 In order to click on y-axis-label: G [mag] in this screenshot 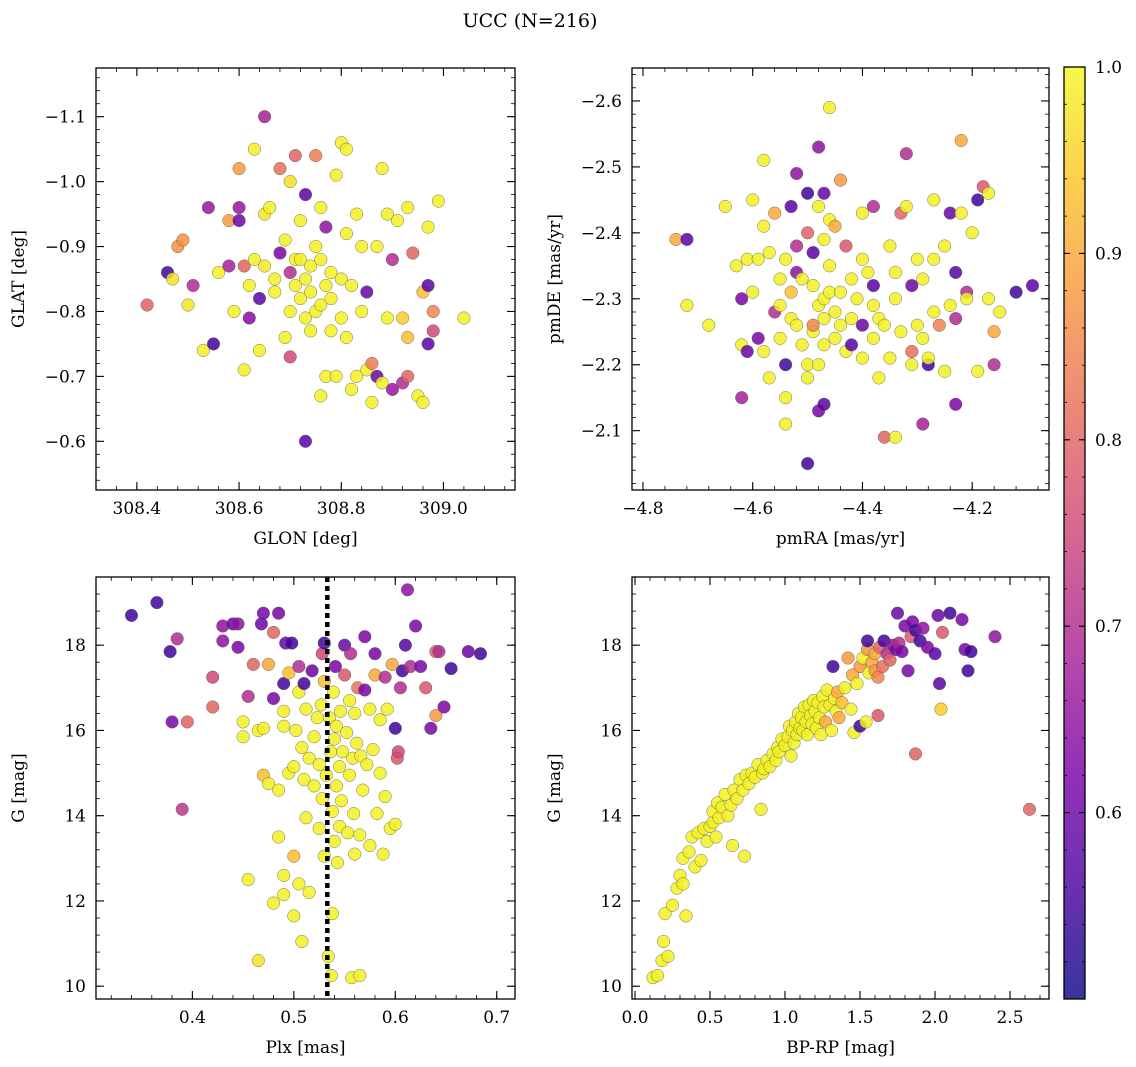, I will do `click(555, 787)`.